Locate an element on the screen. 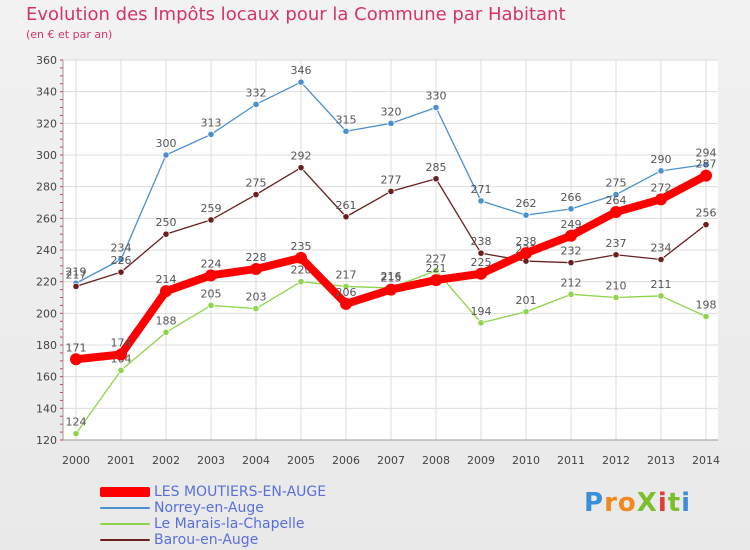  data-label: 203 is located at coordinates (256, 297).